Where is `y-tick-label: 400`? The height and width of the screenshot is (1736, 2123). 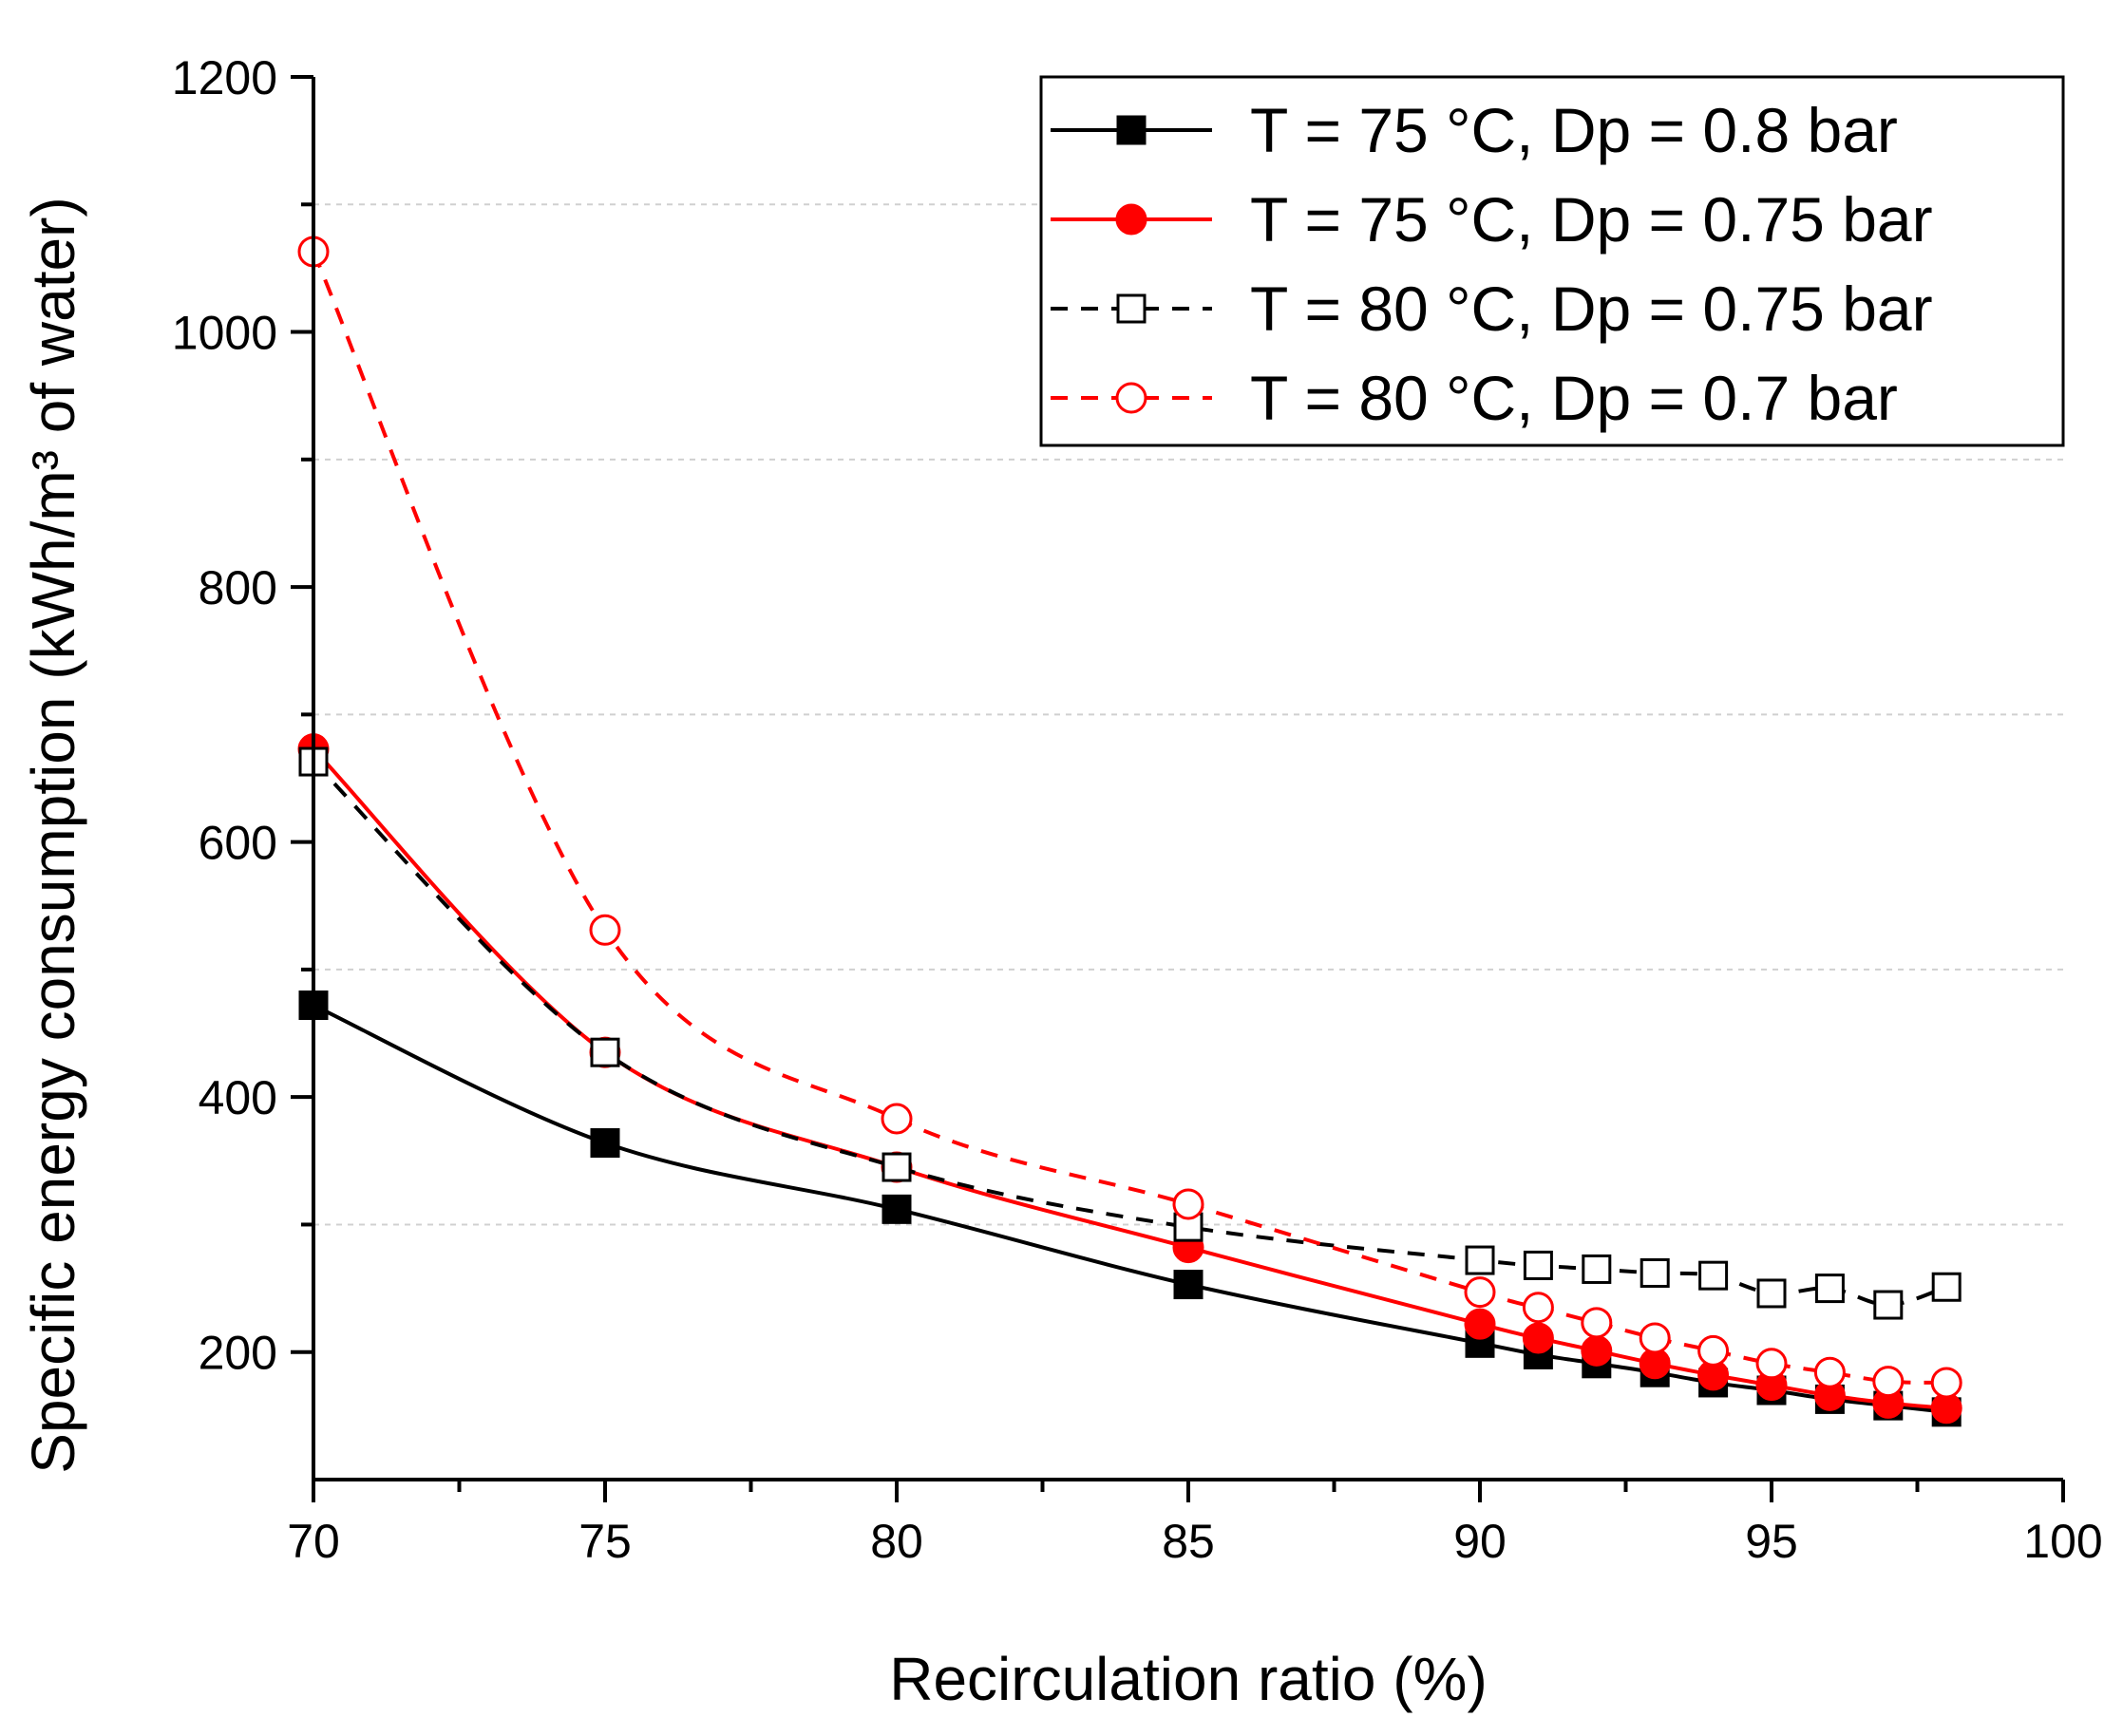 y-tick-label: 400 is located at coordinates (238, 1098).